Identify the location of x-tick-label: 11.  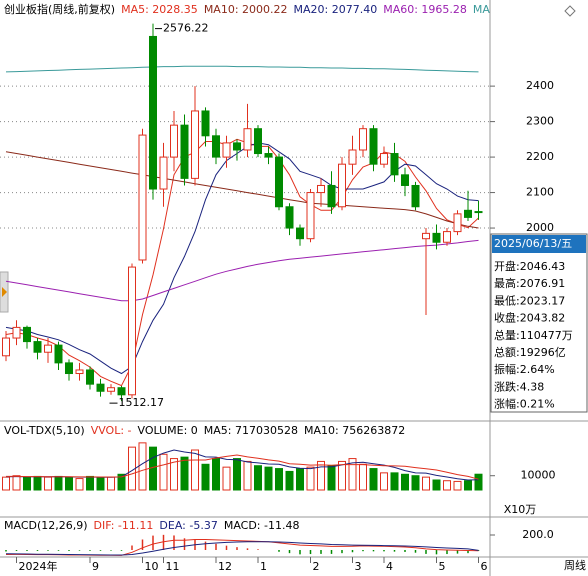
(173, 566).